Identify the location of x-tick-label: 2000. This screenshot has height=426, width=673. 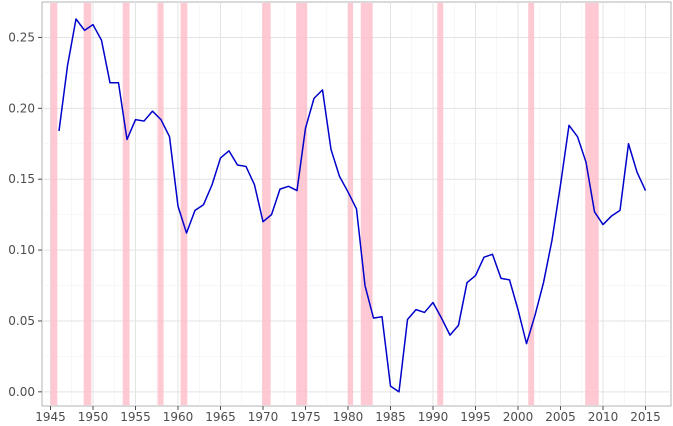
(518, 417).